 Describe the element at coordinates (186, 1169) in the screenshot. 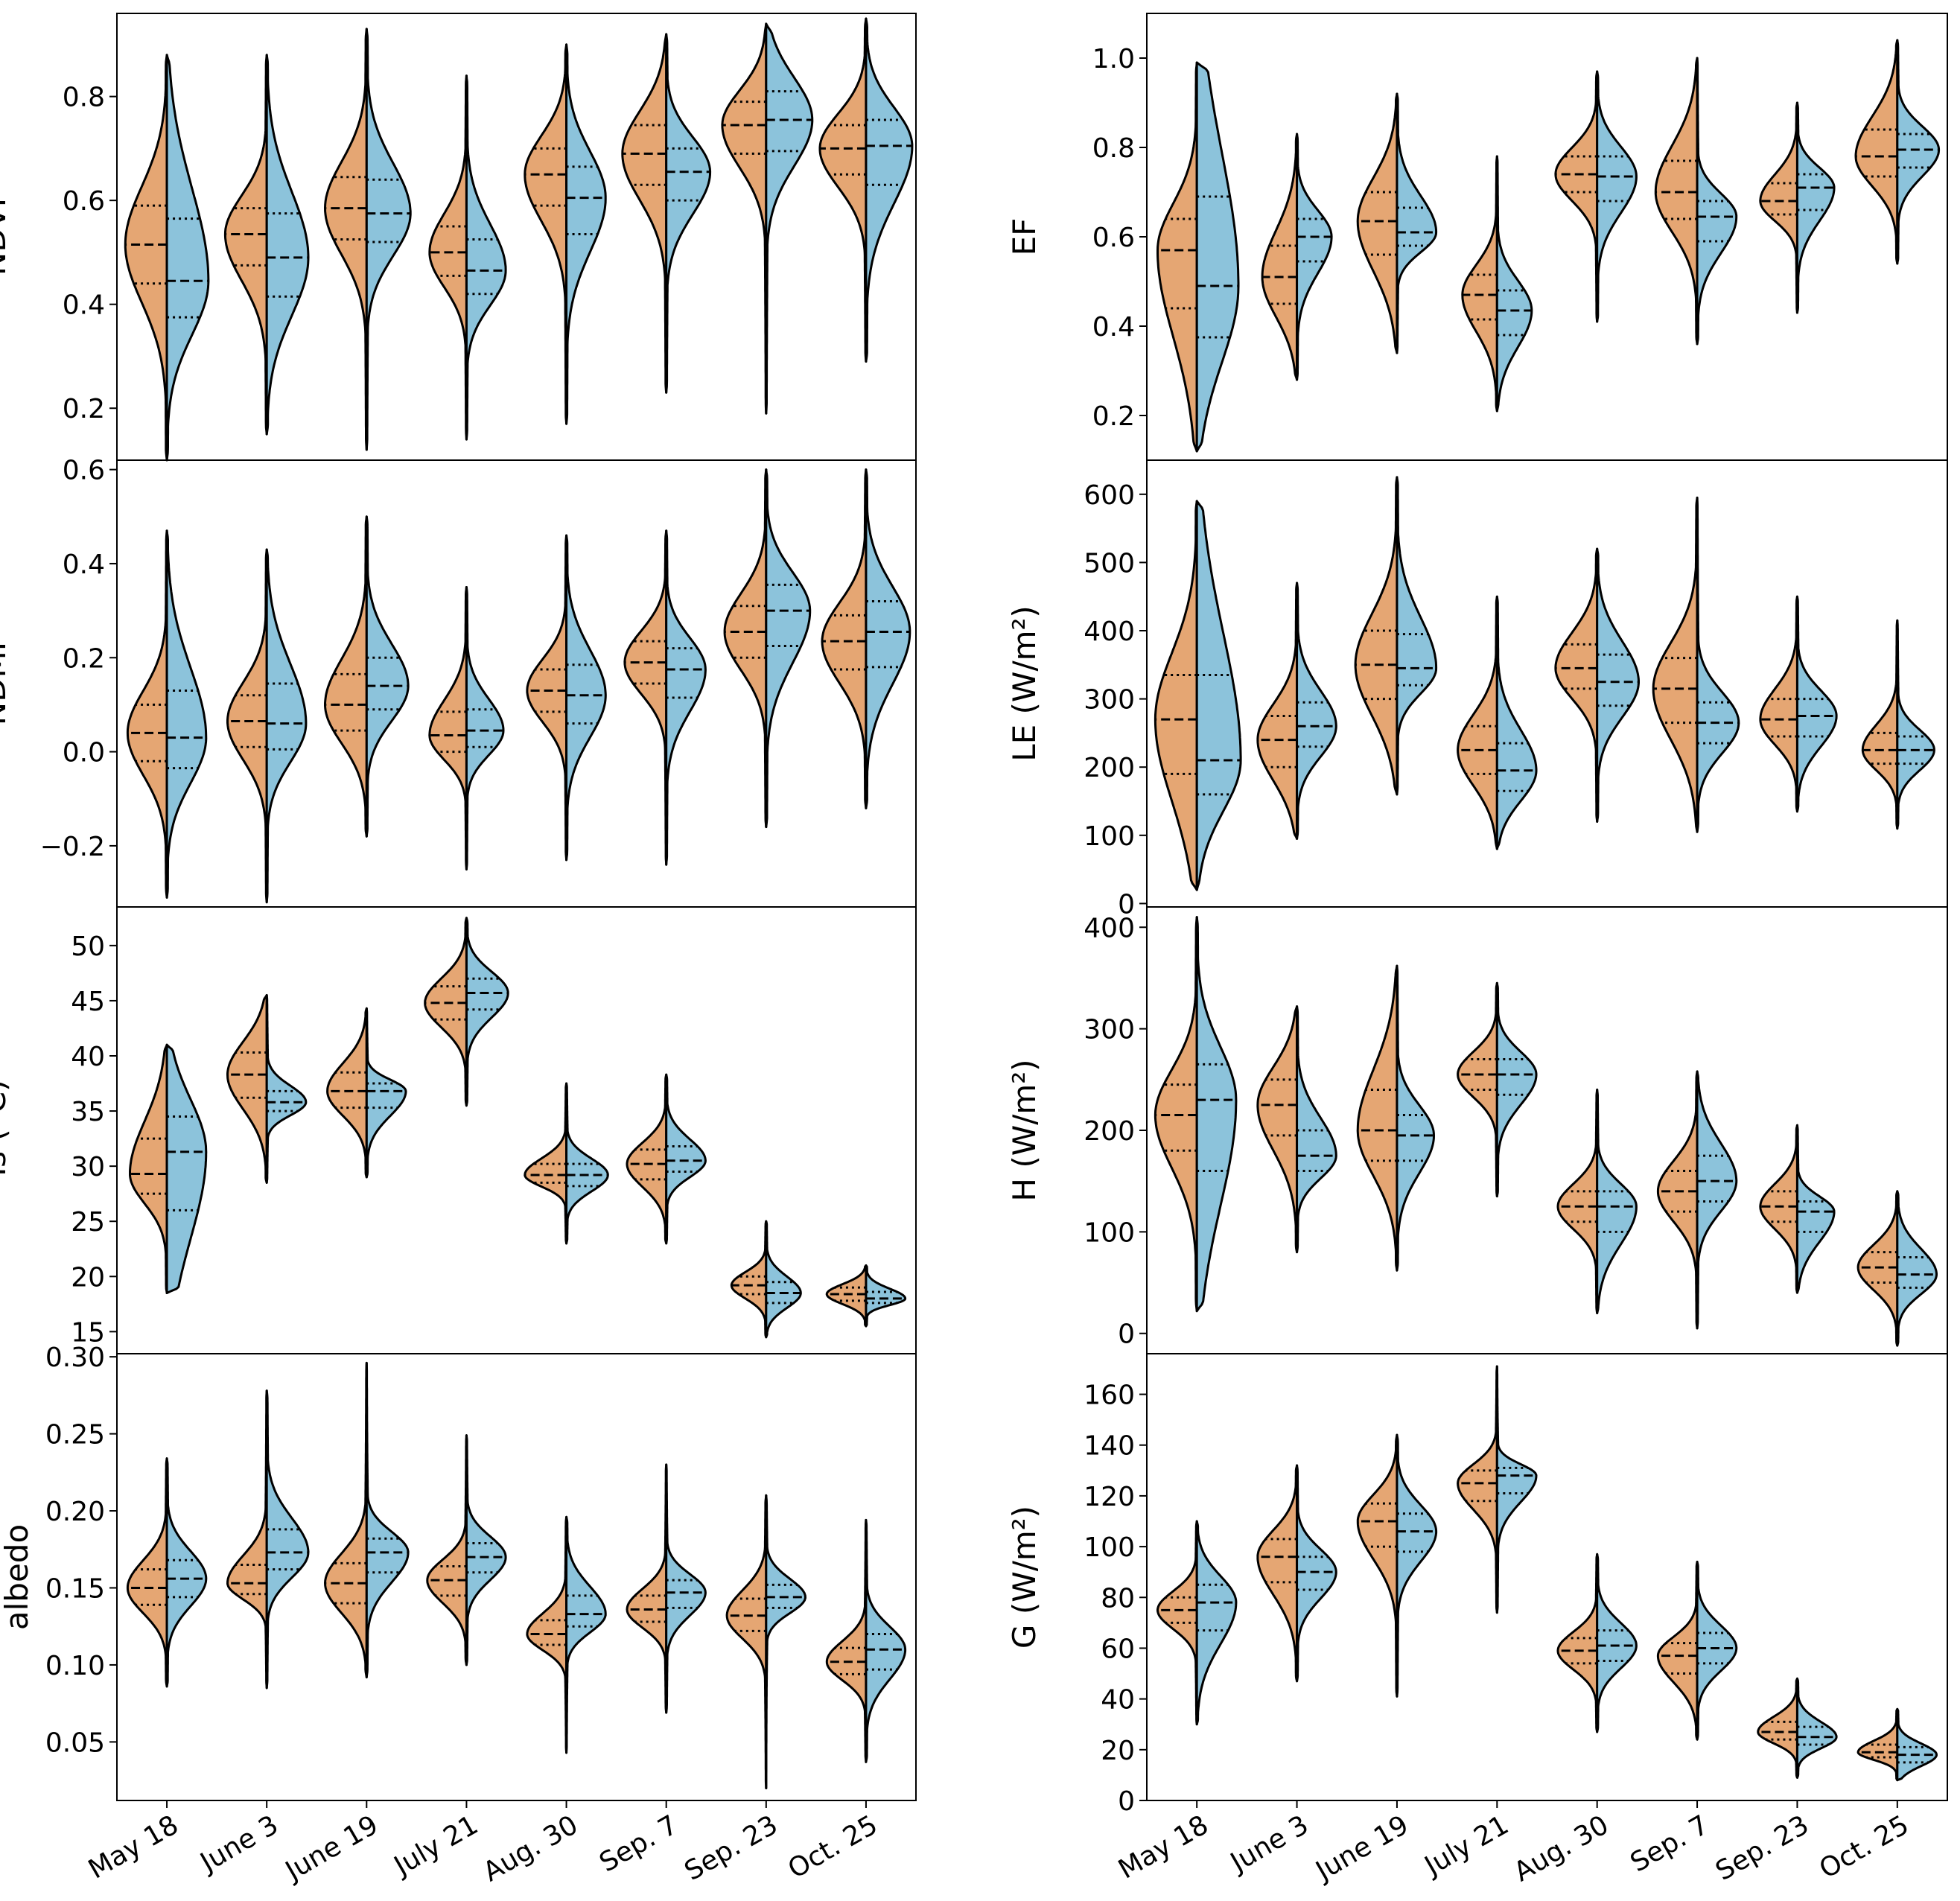

I see `violin-ts-may18-right` at that location.